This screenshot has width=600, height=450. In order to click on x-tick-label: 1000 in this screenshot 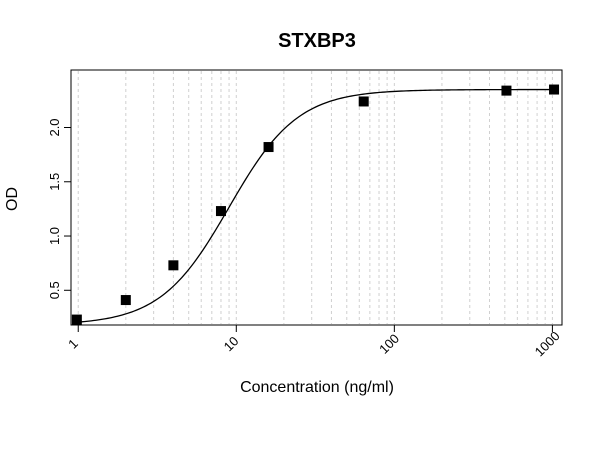, I will do `click(547, 343)`.